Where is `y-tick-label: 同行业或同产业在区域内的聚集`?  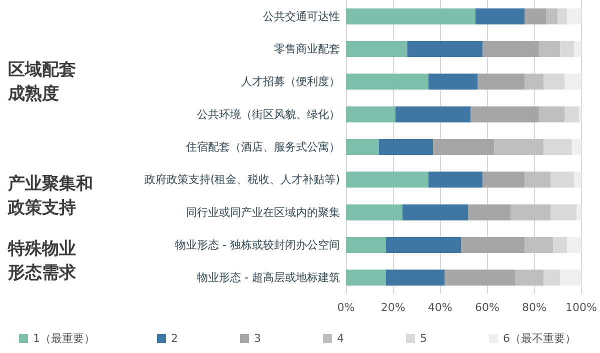 y-tick-label: 同行业或同产业在区域内的聚集 is located at coordinates (263, 212).